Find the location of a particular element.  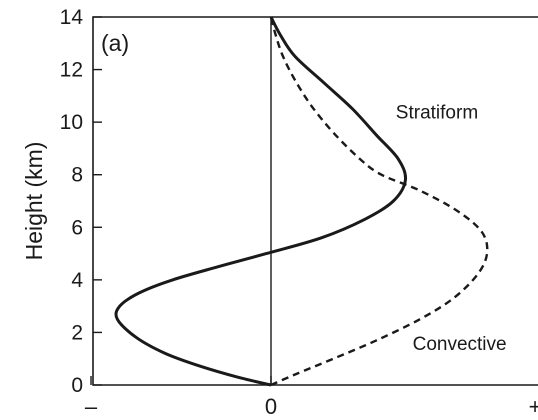

panel-label: (a) is located at coordinates (115, 43).